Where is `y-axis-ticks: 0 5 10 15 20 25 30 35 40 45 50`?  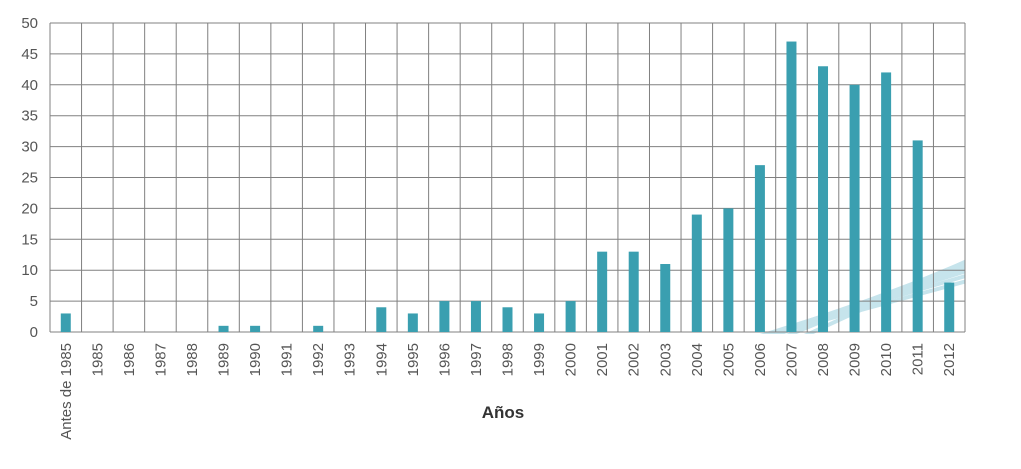 y-axis-ticks: 0 5 10 15 20 25 30 35 40 45 50 is located at coordinates (29, 178).